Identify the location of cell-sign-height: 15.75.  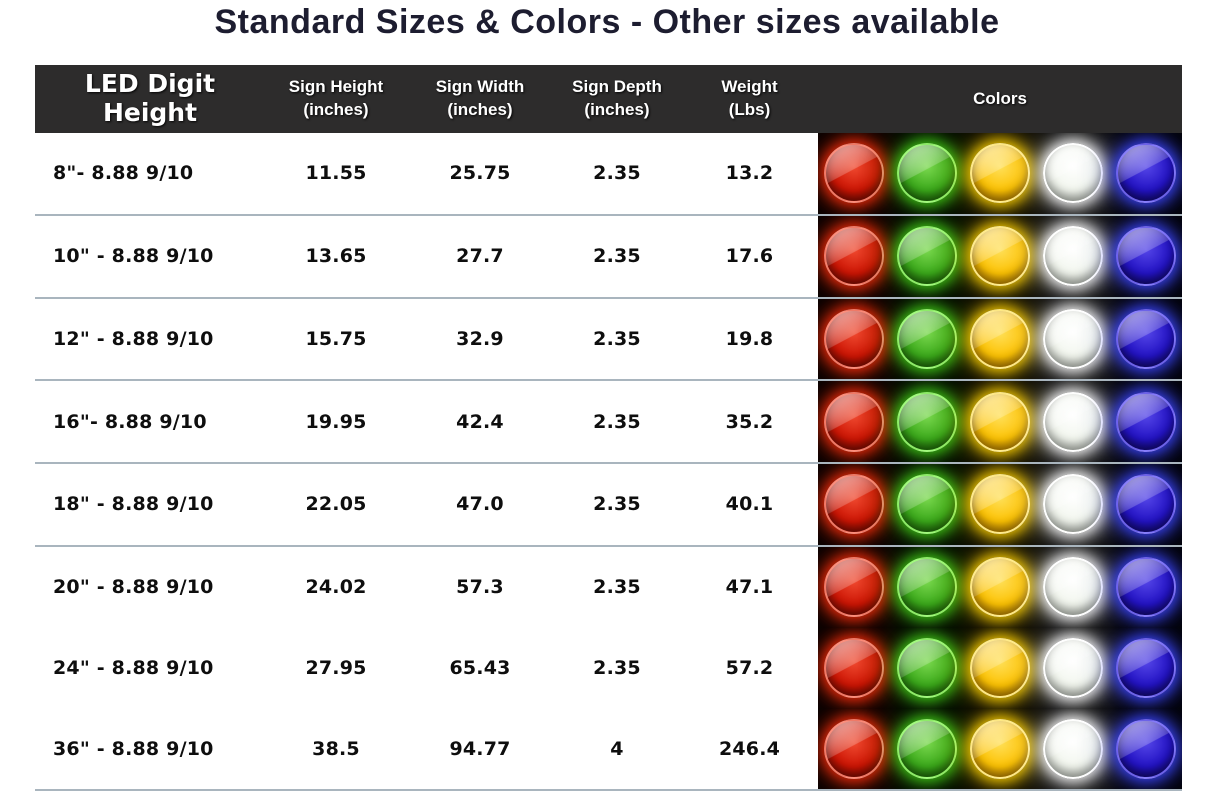
(336, 338).